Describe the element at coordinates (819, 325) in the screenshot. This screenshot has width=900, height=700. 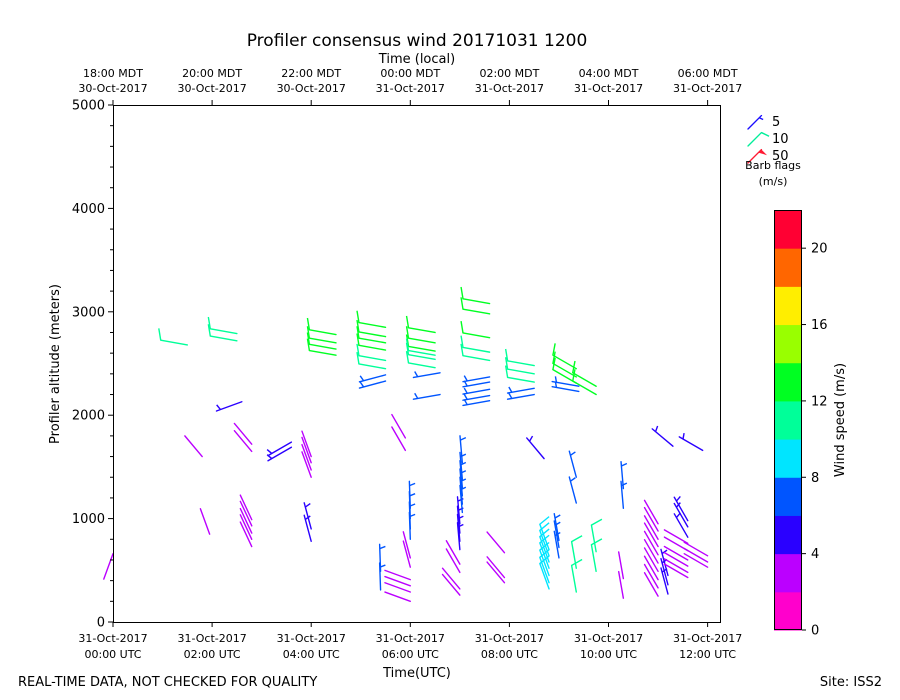
I see `colorbar-tick-label: 16` at that location.